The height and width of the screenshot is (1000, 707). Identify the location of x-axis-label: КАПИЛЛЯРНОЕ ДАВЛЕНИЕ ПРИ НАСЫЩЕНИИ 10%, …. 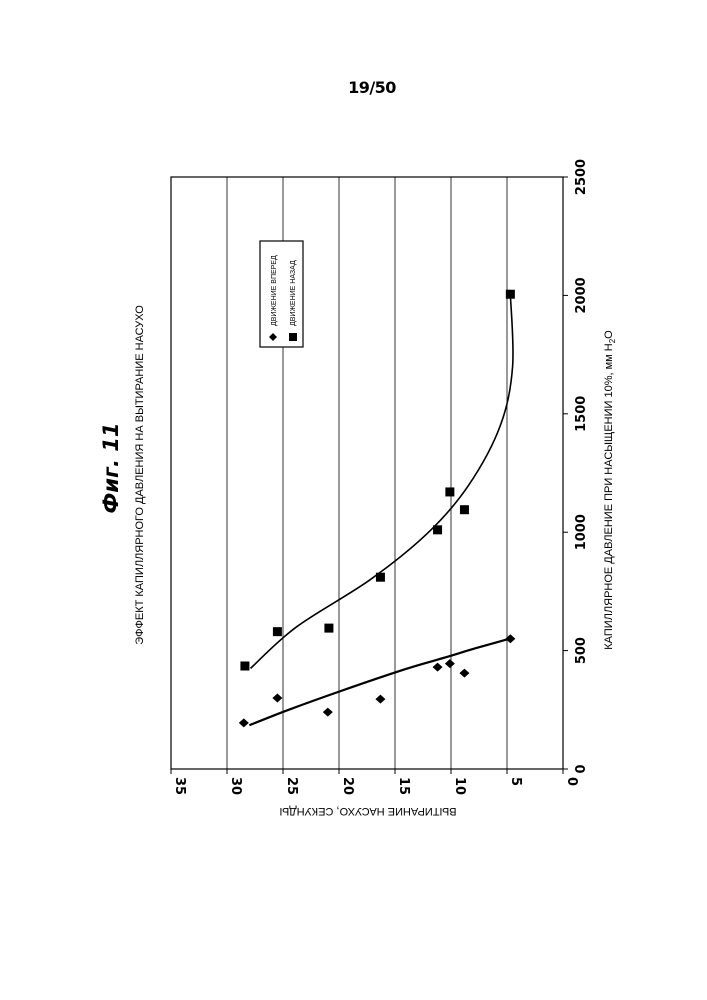
(610, 490).